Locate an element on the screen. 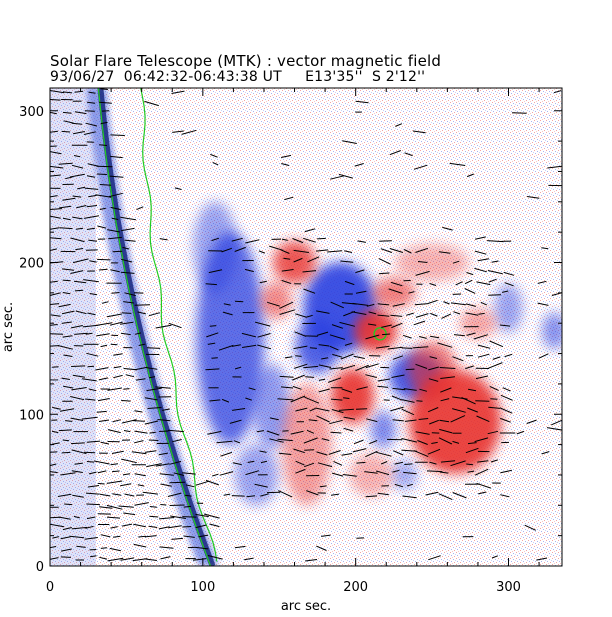 The height and width of the screenshot is (617, 612). y-tick-label: 300 is located at coordinates (31, 112).